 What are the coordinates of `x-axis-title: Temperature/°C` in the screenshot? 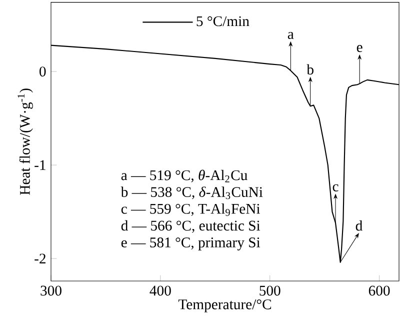 It's located at (225, 305).